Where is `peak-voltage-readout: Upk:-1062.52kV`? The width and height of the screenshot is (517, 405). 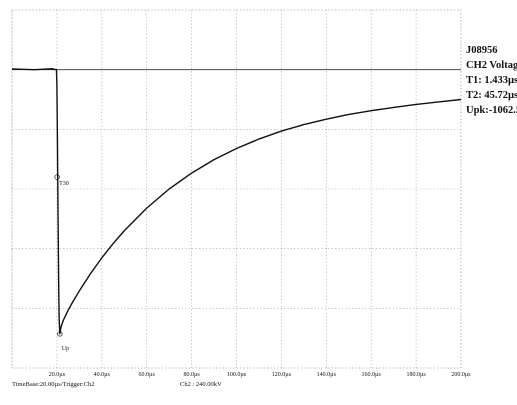 peak-voltage-readout: Upk:-1062.52kV is located at coordinates (491, 110).